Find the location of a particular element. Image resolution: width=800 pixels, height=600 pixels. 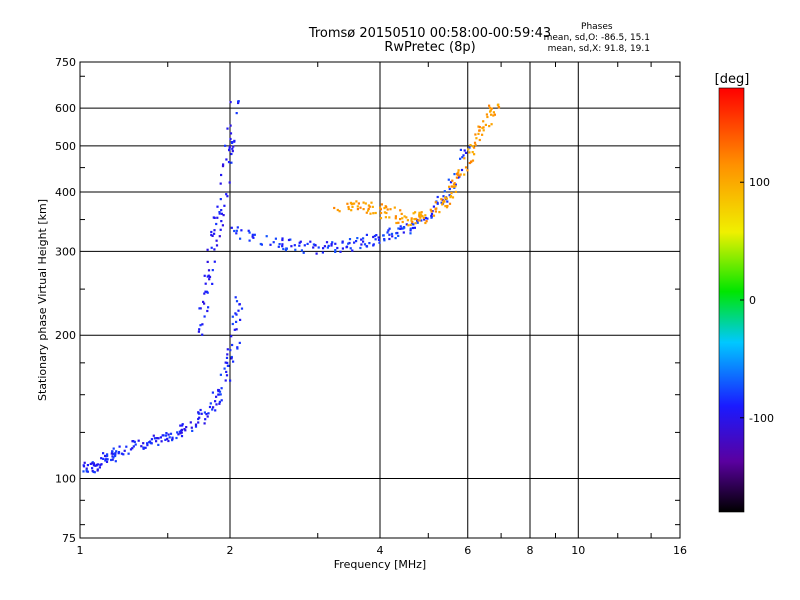

y-tick-label: 75 is located at coordinates (69, 538).